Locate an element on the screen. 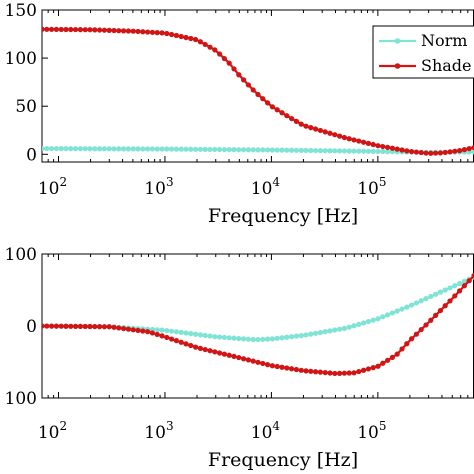 The height and width of the screenshot is (474, 474). x-tick-label: 10² is located at coordinates (52, 431).